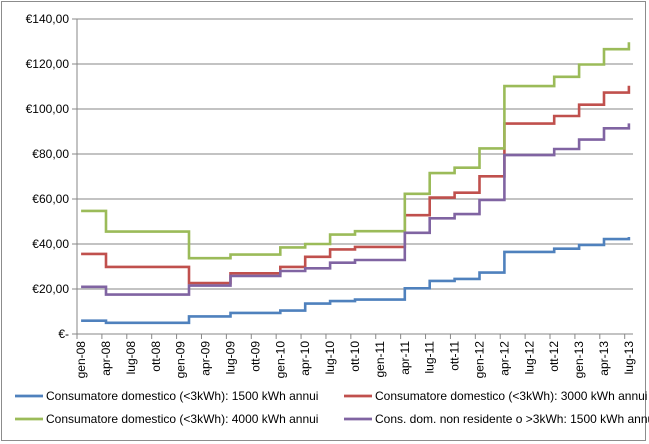  I want to click on x-tick-label: gen-11, so click(380, 359).